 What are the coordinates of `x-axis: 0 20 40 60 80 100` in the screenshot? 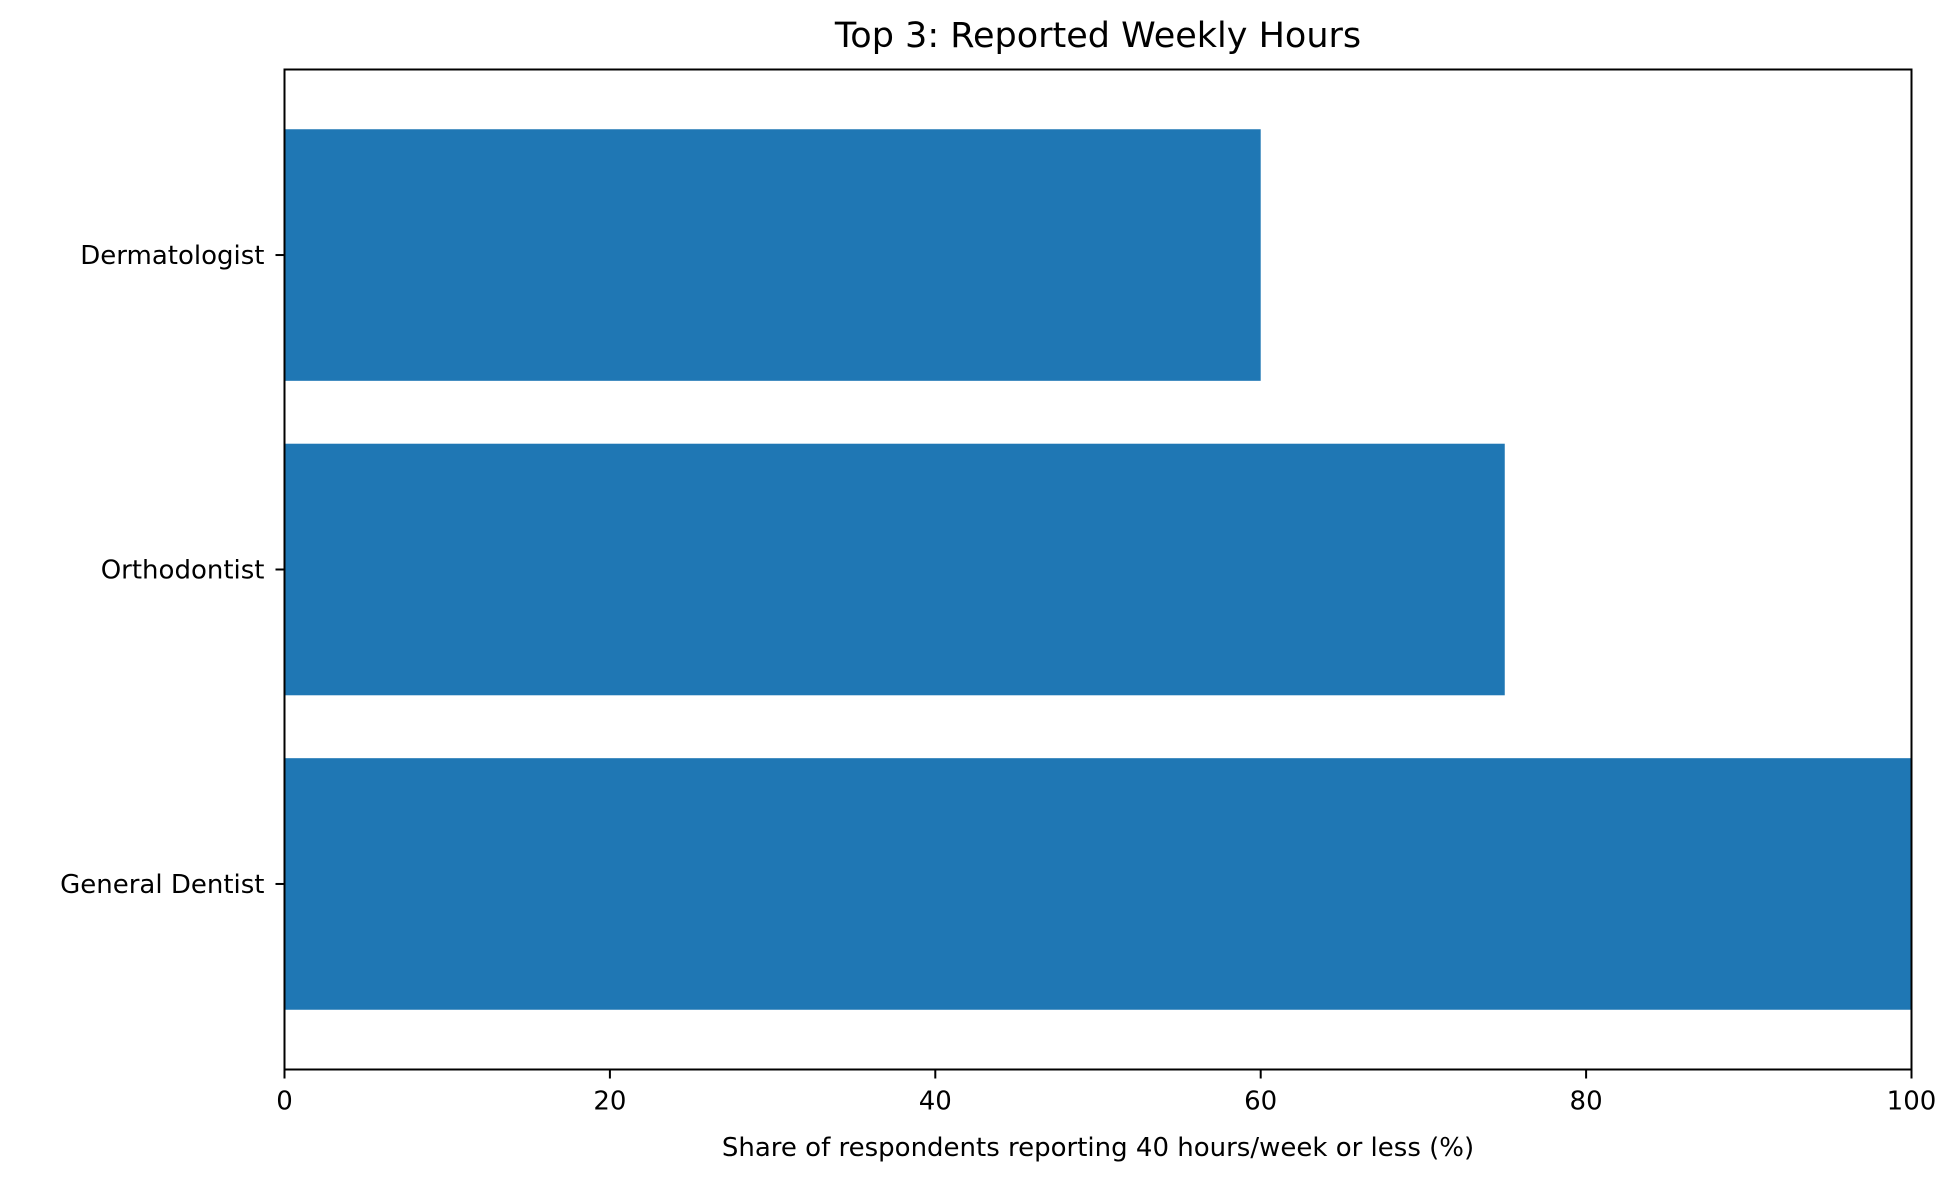 It's located at (1106, 1093).